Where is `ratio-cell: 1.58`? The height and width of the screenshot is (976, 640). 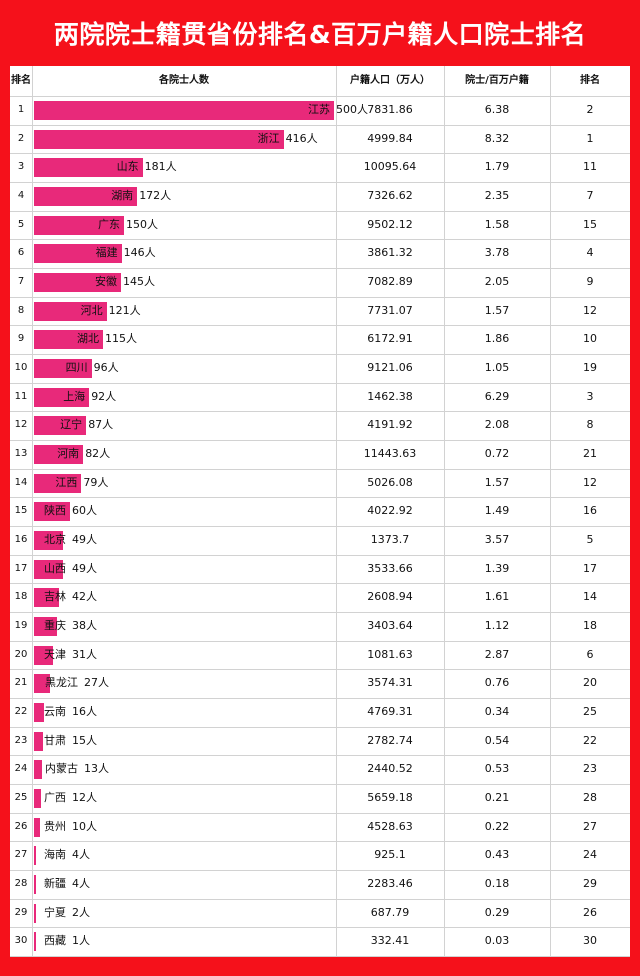 ratio-cell: 1.58 is located at coordinates (497, 224).